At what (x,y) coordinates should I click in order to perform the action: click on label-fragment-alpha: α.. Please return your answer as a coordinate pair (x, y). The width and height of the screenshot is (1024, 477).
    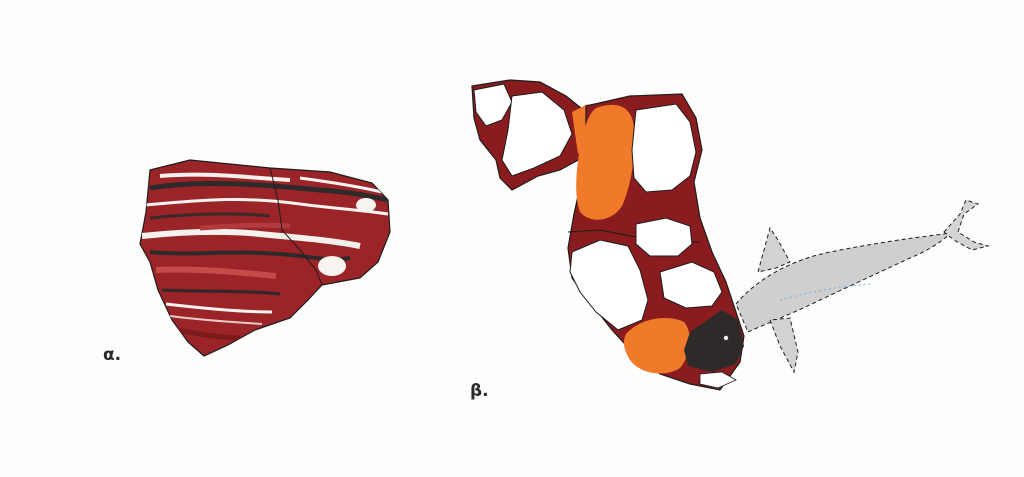
    Looking at the image, I should click on (112, 355).